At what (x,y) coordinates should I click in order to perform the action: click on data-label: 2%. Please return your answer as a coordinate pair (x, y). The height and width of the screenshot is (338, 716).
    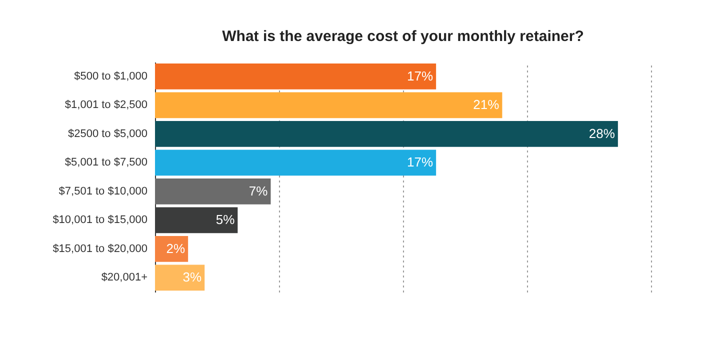
    Looking at the image, I should click on (176, 248).